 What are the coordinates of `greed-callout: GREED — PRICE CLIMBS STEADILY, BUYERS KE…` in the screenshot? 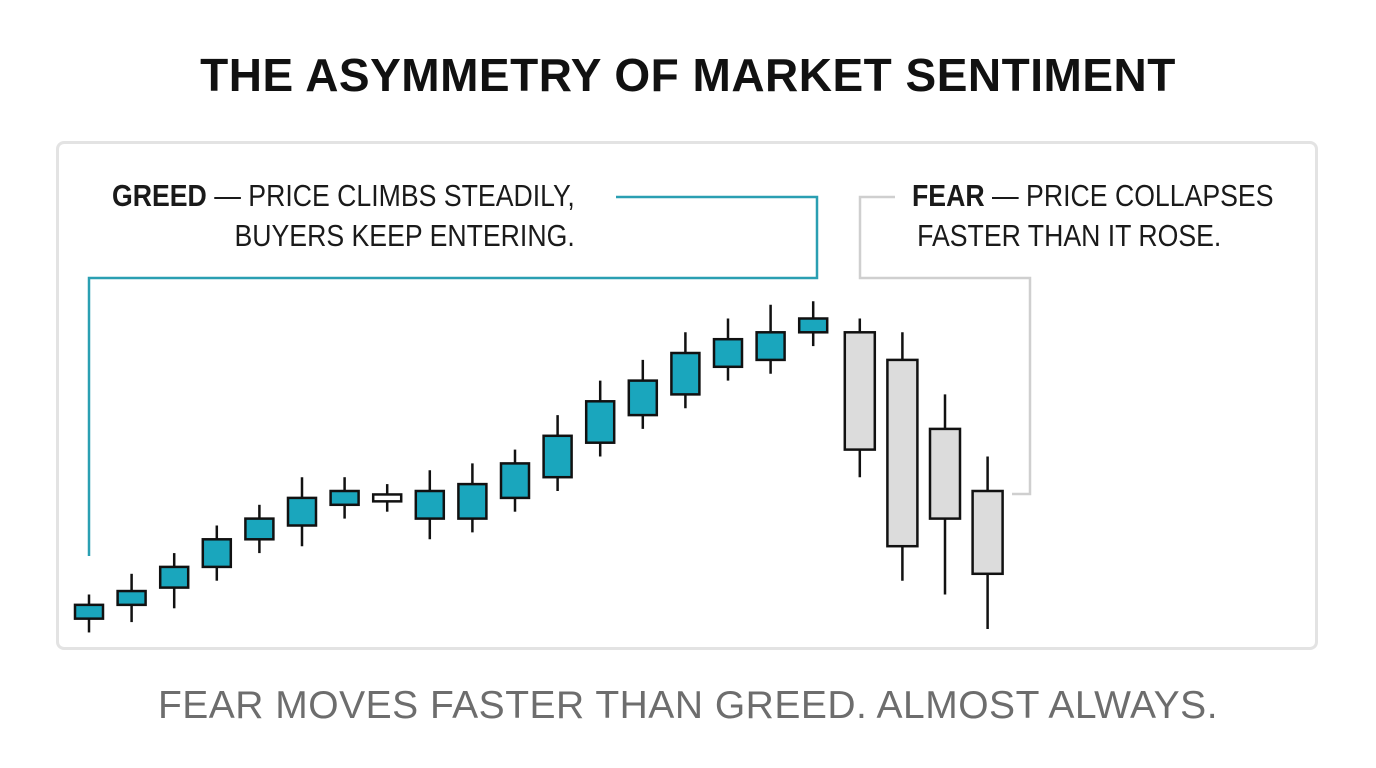 It's located at (343, 216).